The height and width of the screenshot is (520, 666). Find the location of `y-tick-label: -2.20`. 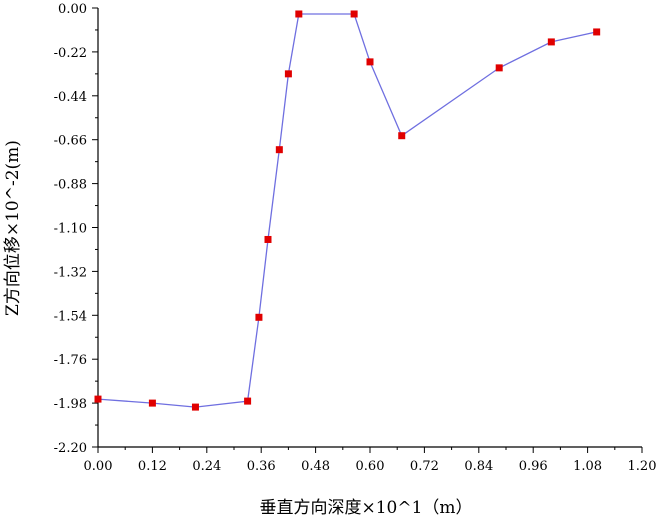

y-tick-label: -2.20 is located at coordinates (70, 448).